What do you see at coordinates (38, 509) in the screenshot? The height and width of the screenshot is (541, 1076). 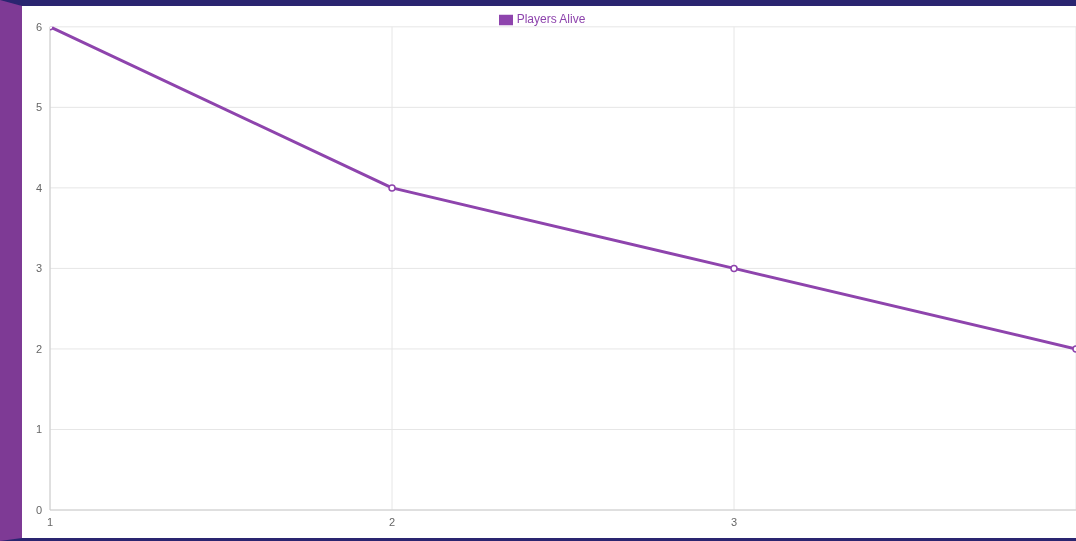 I see `y-tick-label: 0` at bounding box center [38, 509].